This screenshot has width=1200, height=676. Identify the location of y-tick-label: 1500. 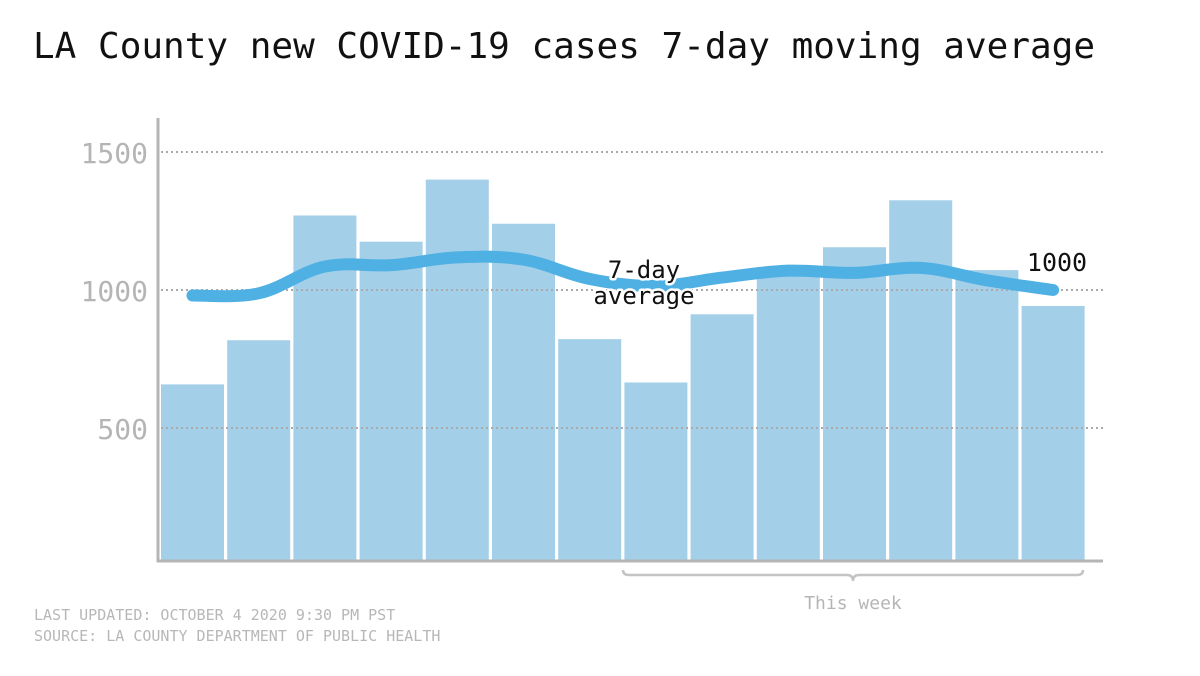
(114, 153).